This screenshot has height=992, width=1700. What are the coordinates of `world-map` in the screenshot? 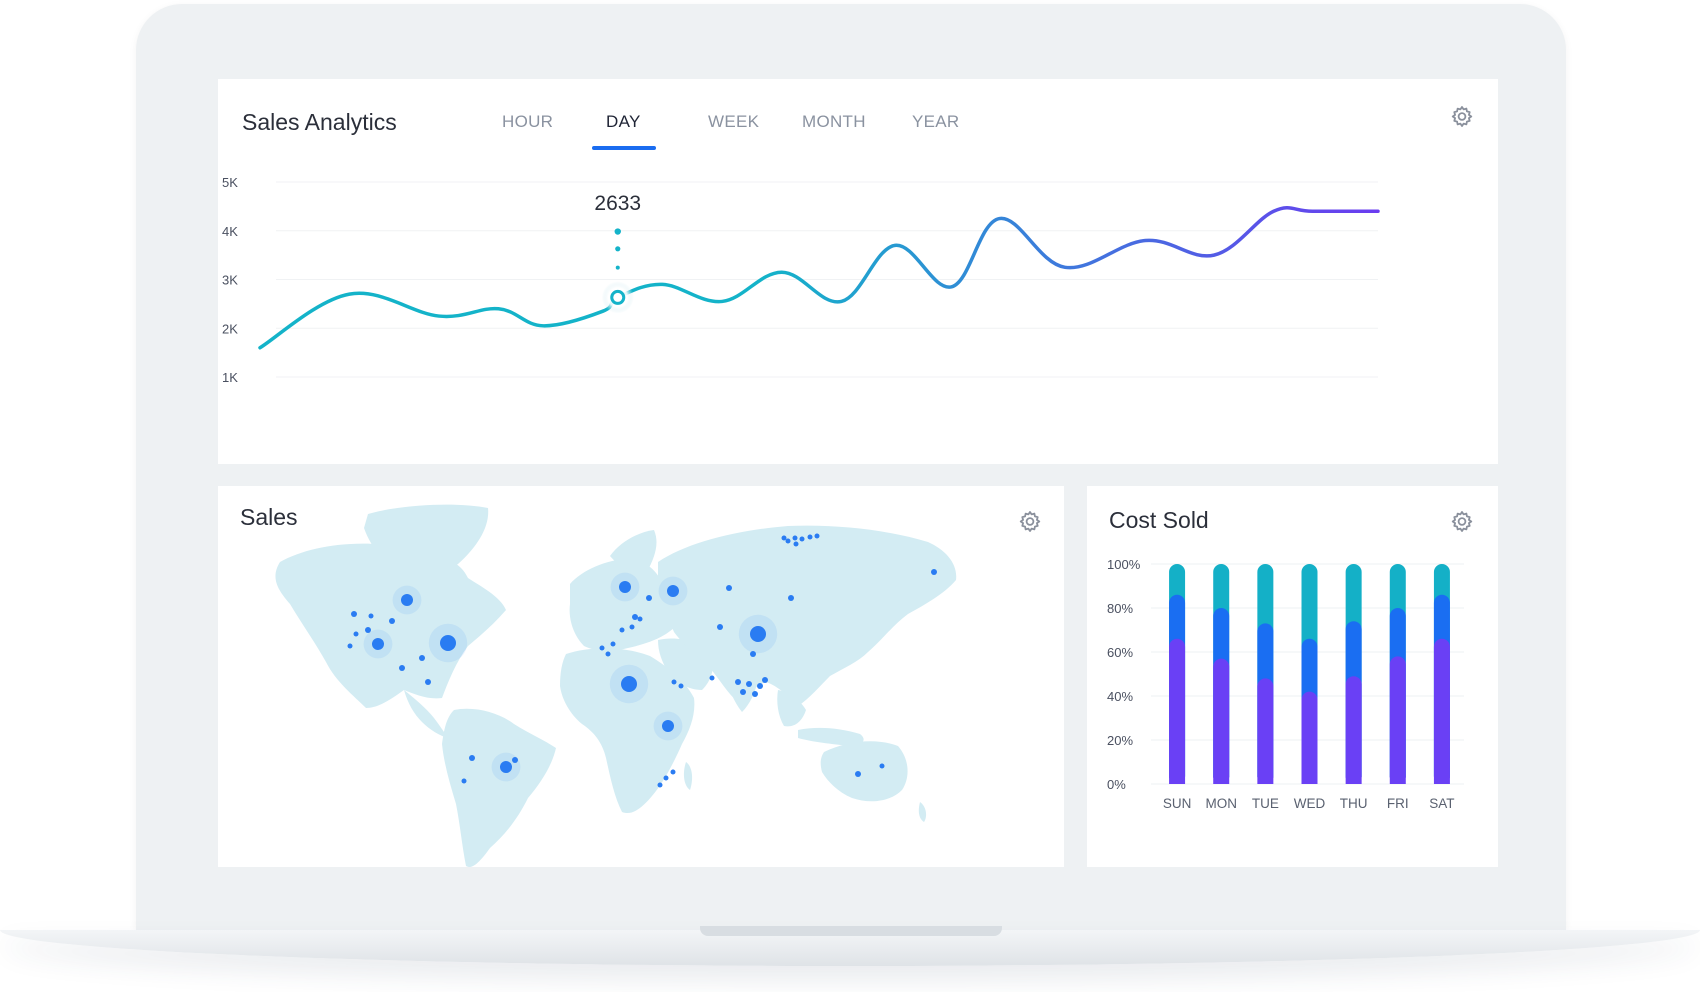 It's located at (616, 685).